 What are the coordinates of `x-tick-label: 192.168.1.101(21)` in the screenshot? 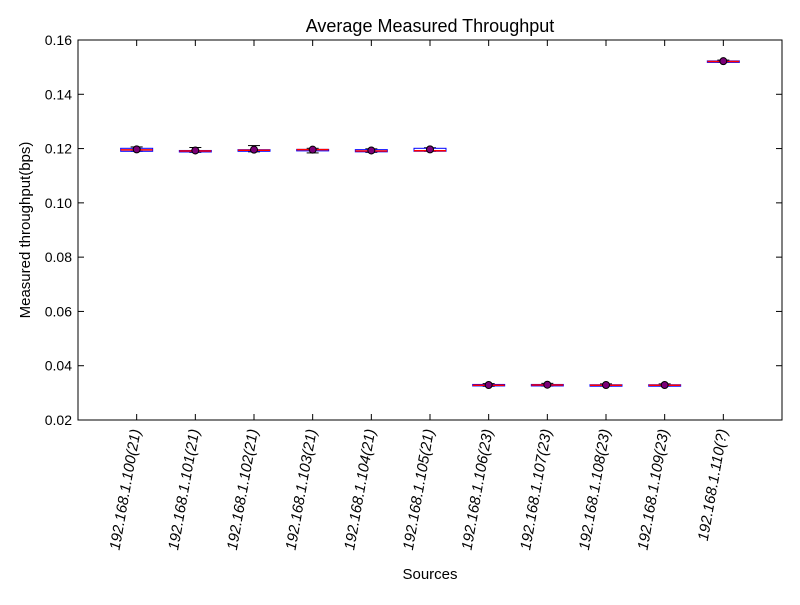 It's located at (184, 490).